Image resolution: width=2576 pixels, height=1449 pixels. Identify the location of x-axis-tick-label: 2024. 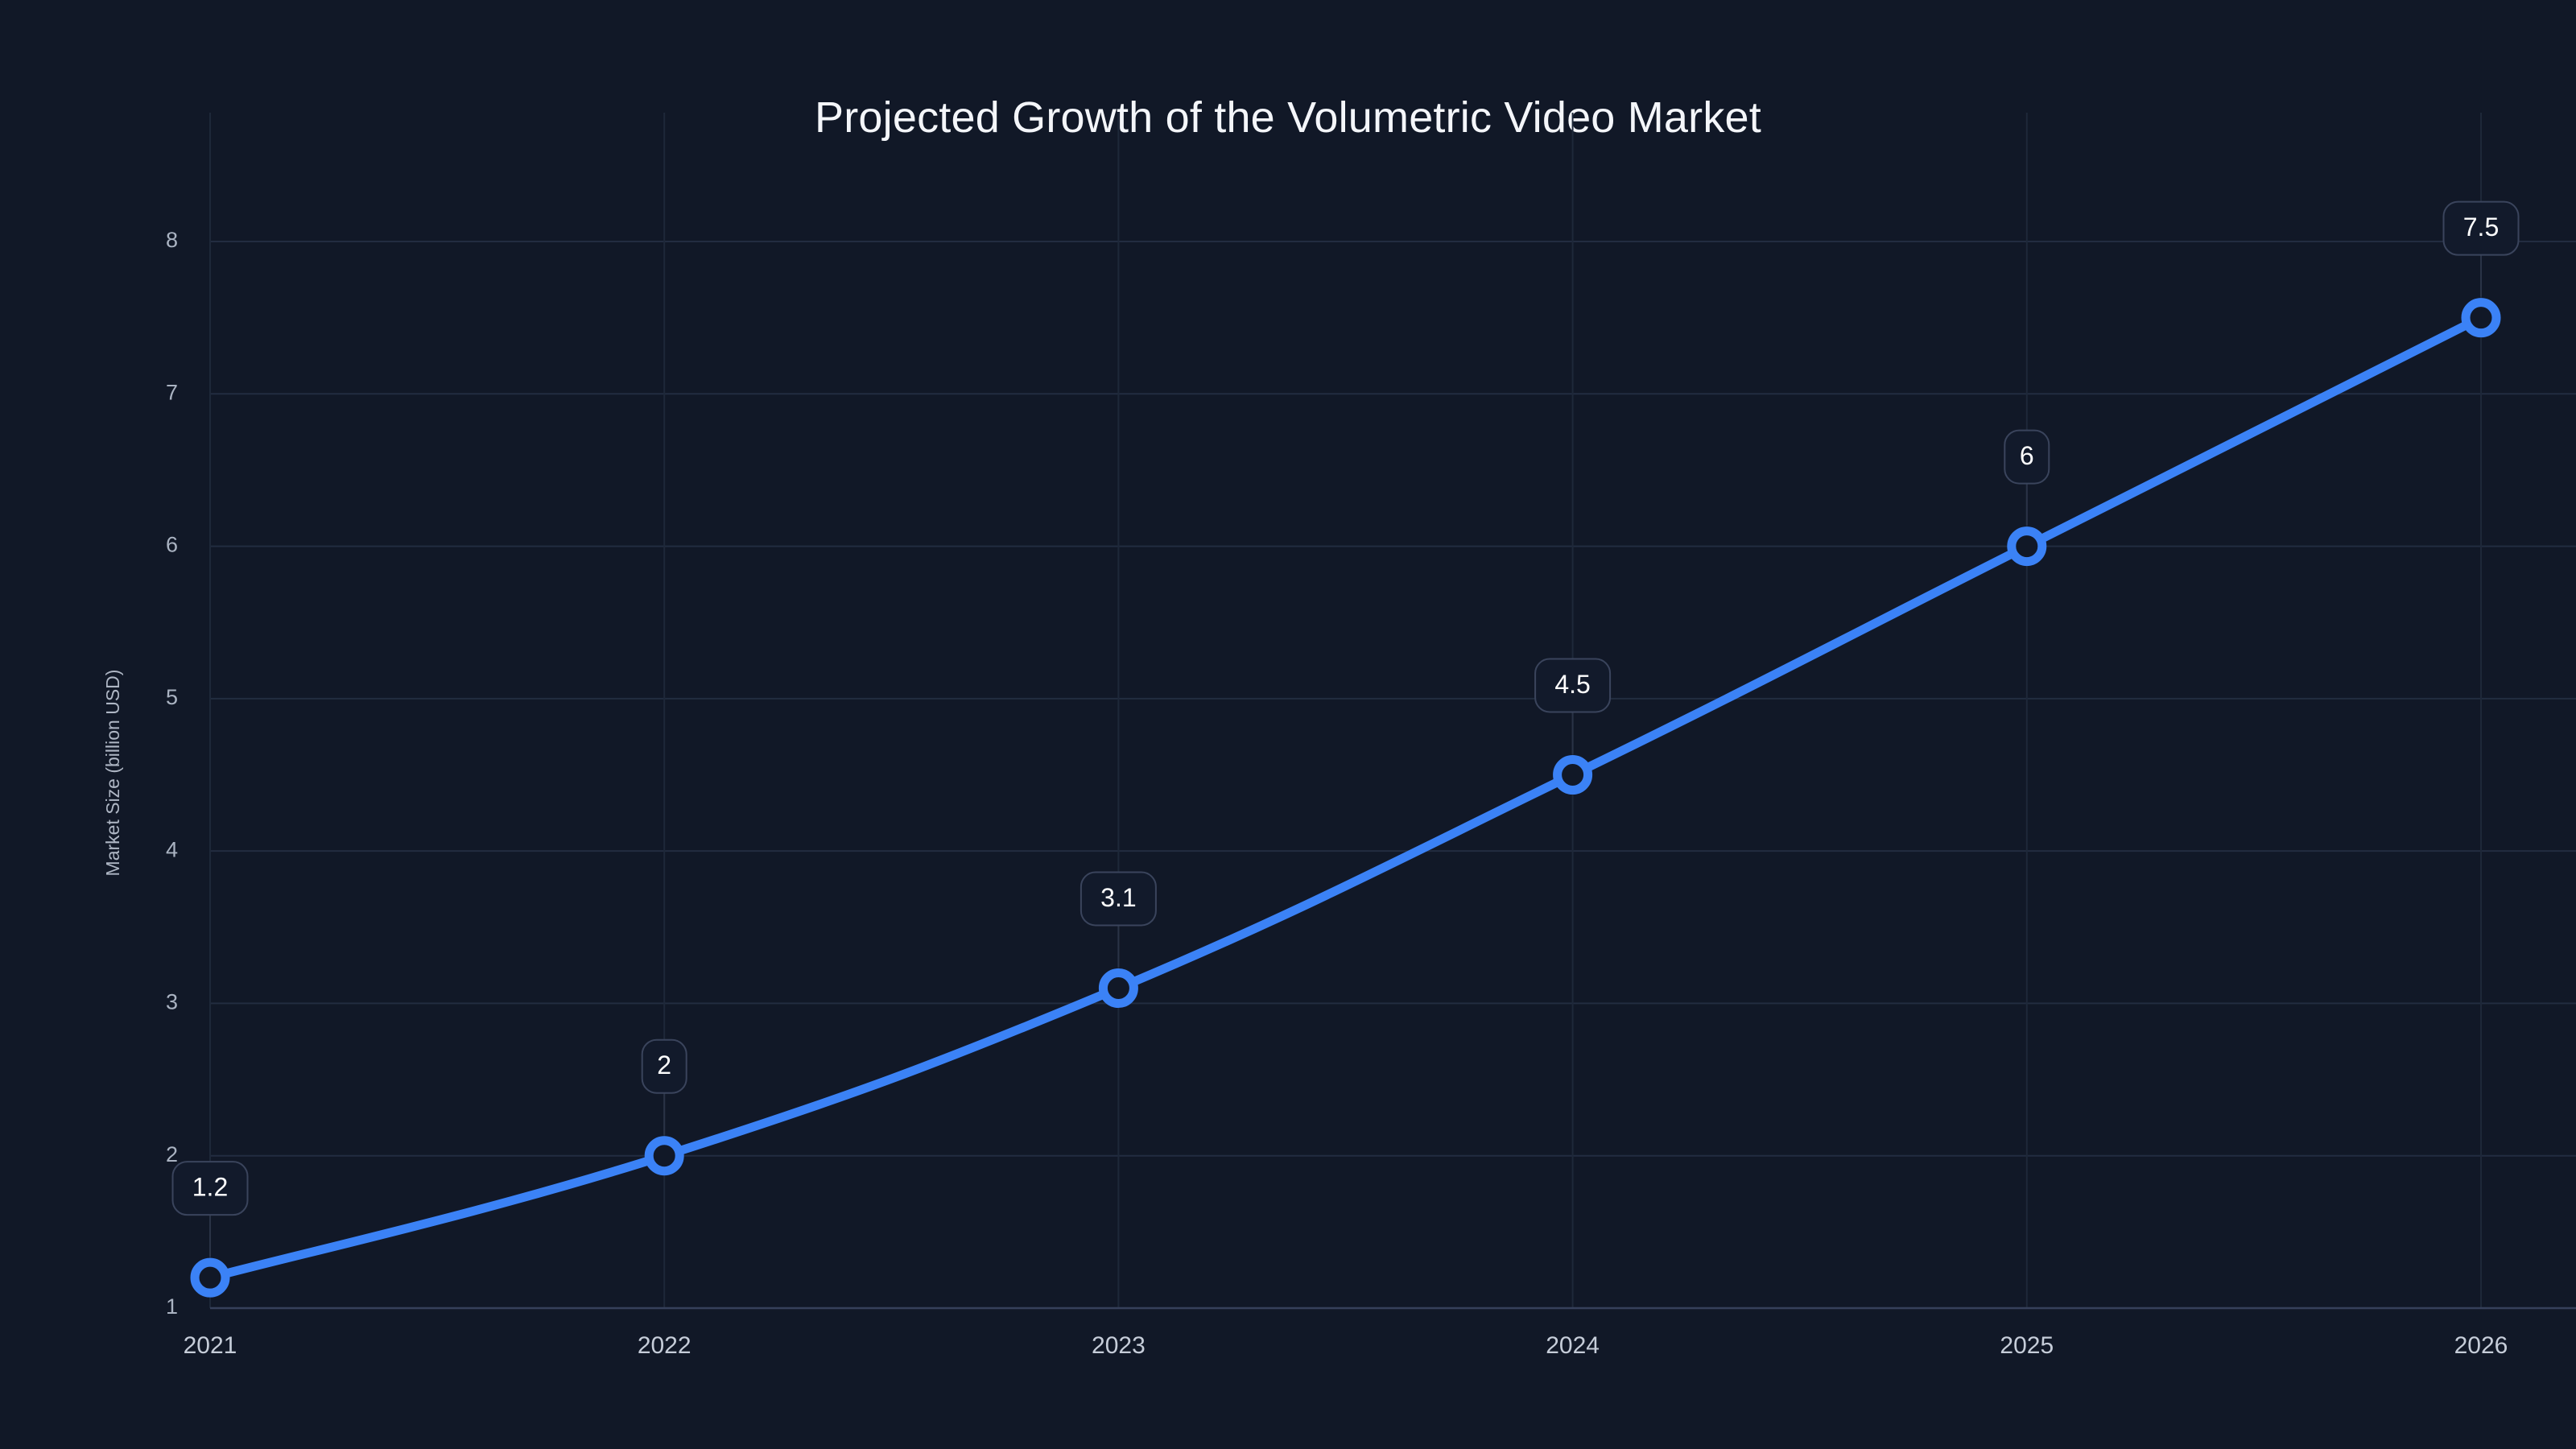
(1573, 1345).